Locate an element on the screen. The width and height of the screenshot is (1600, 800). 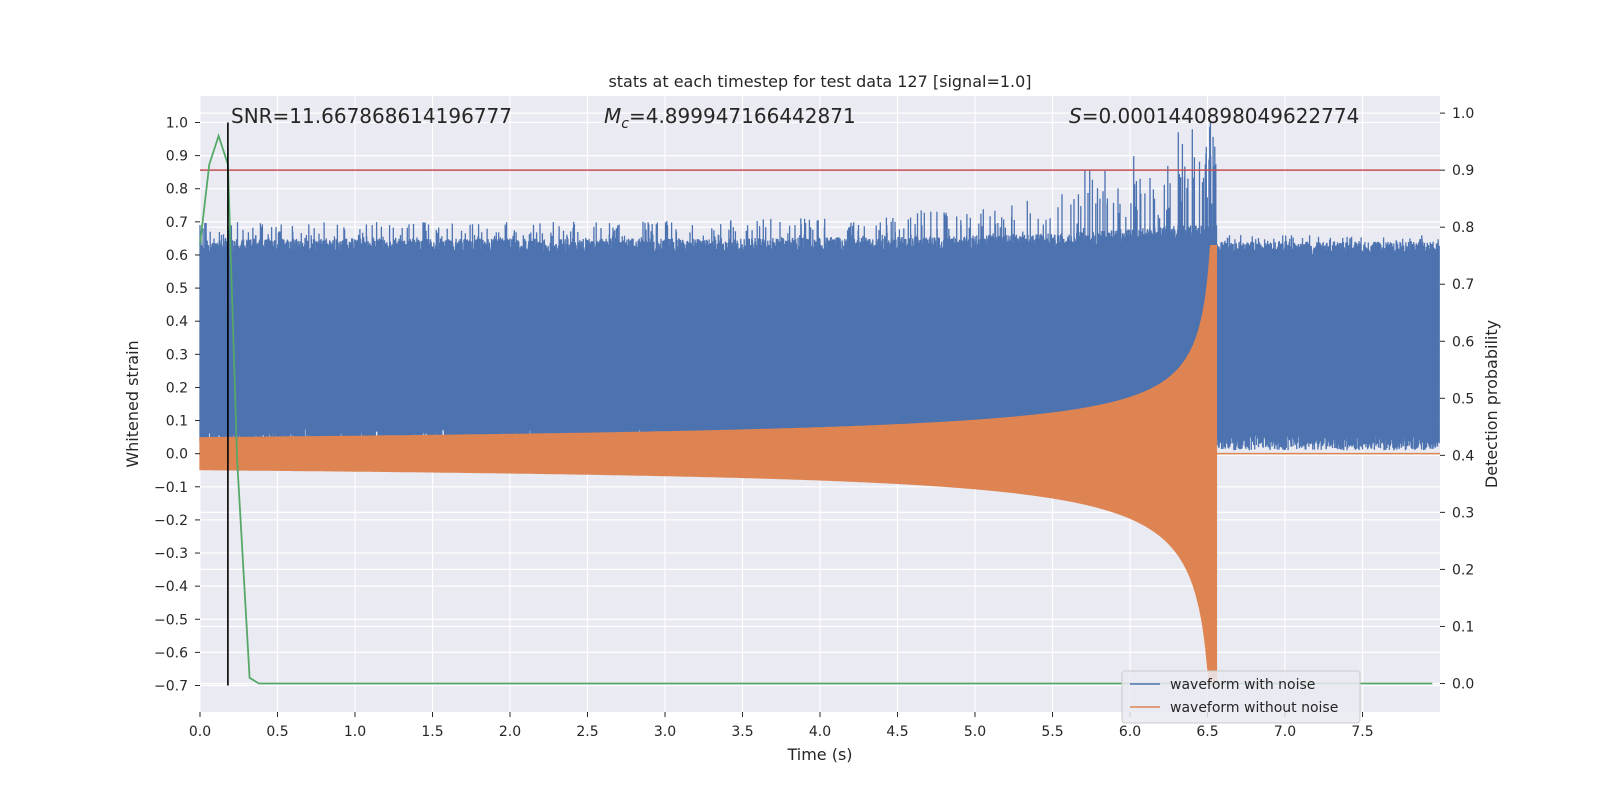
y-left-tick-label: 0.6 is located at coordinates (177, 256).